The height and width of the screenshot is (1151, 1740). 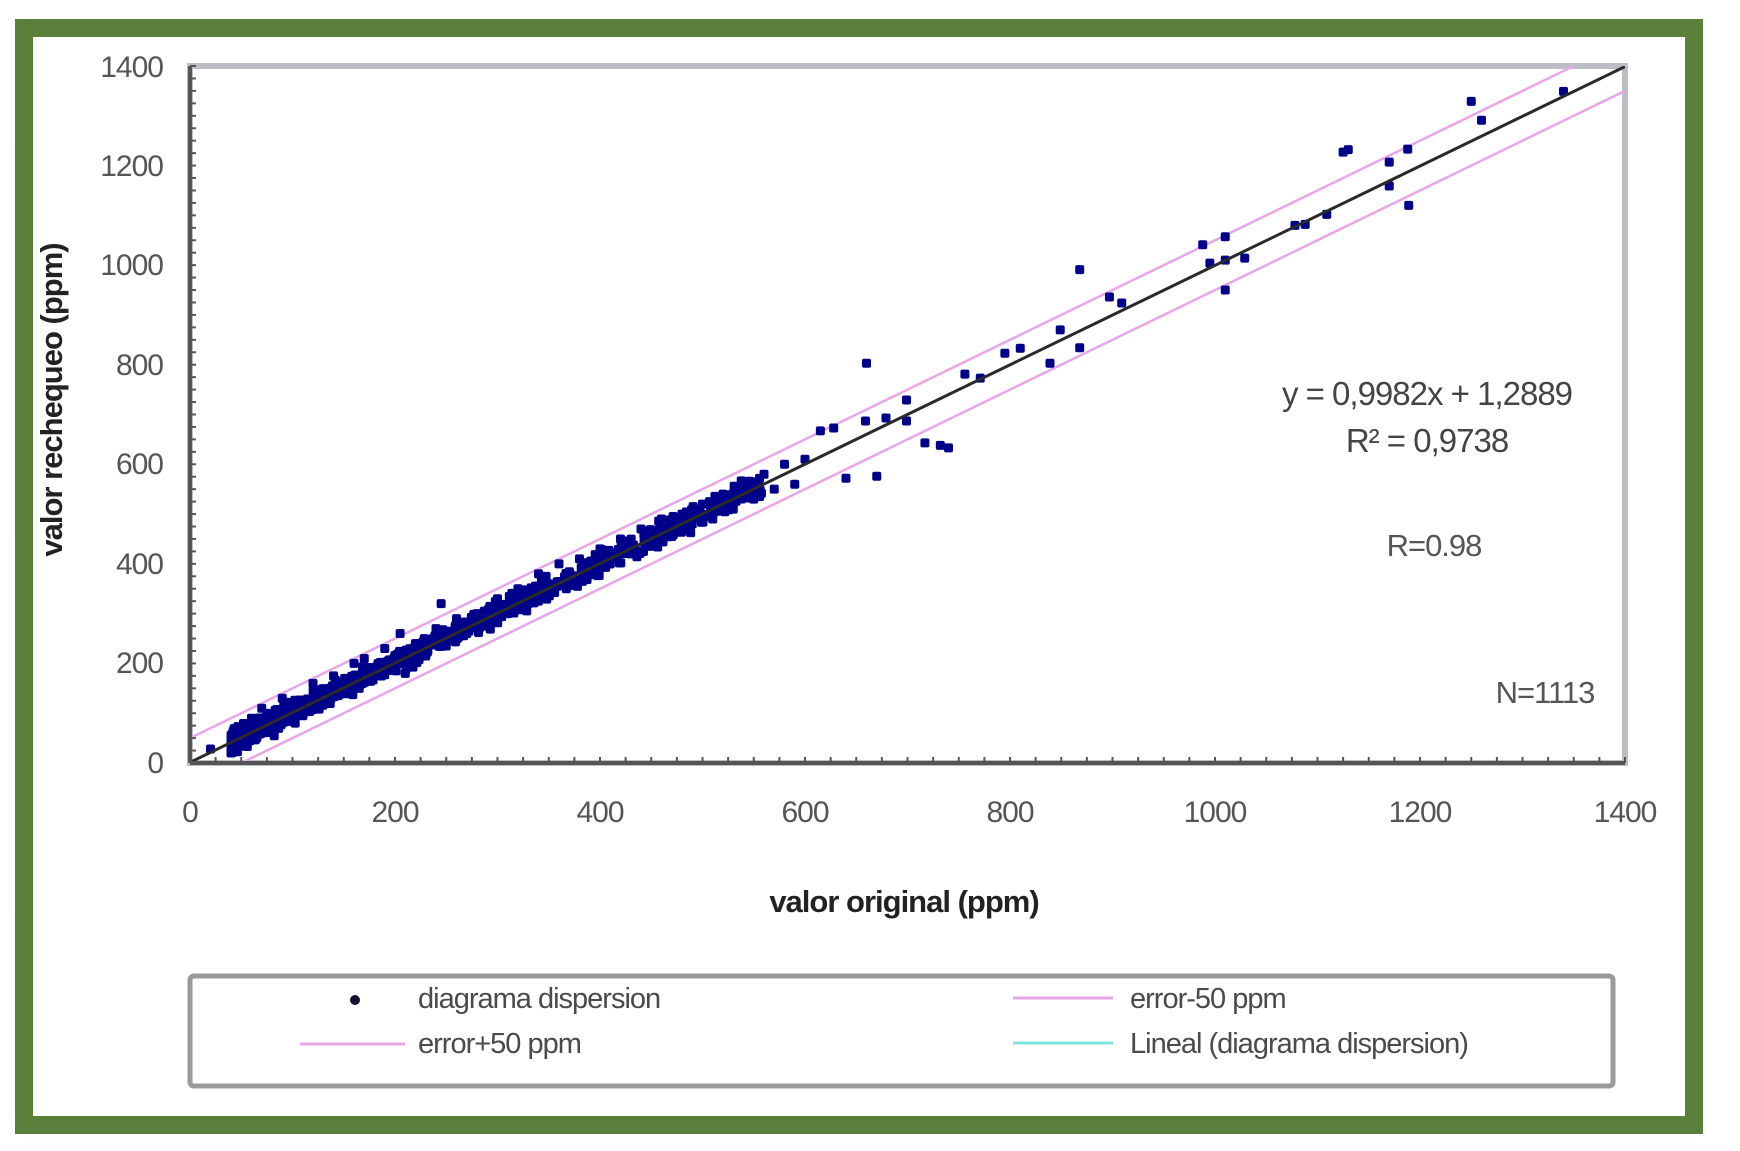 I want to click on legend-label: diagrama dispersion, so click(x=539, y=999).